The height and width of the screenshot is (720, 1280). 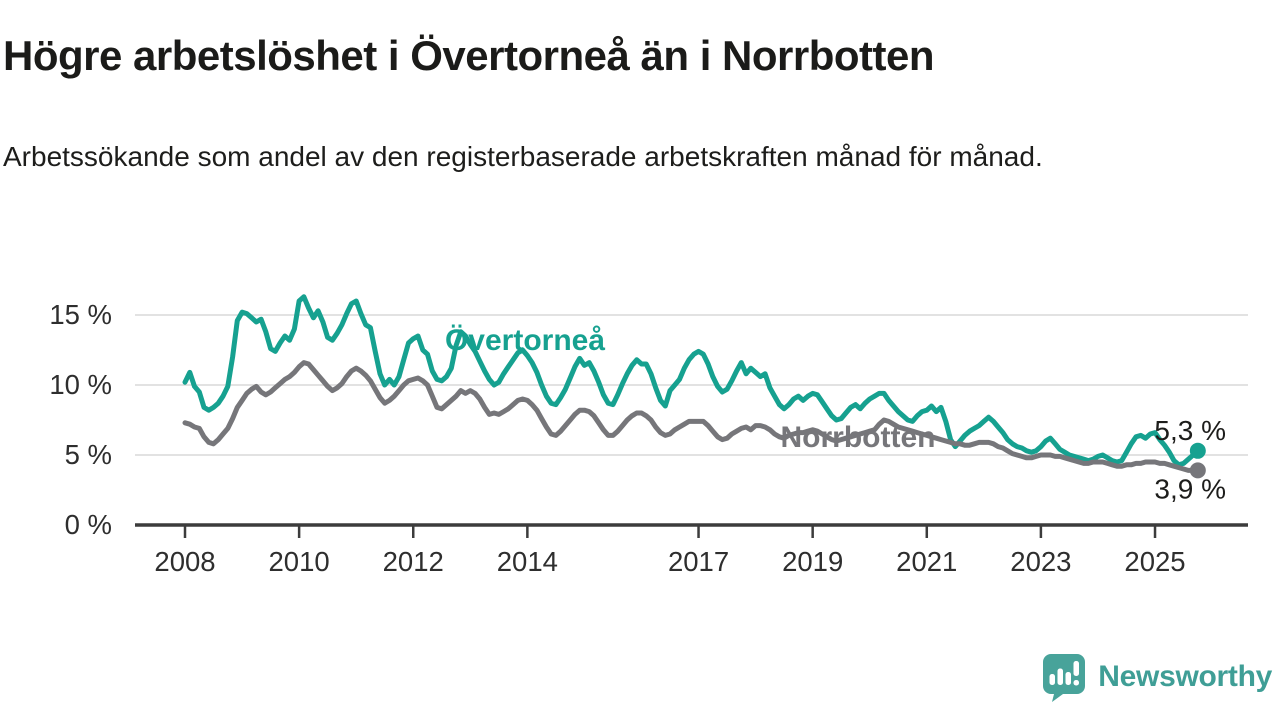 I want to click on newsworthy-logo-text: Newsworthy, so click(x=1185, y=676).